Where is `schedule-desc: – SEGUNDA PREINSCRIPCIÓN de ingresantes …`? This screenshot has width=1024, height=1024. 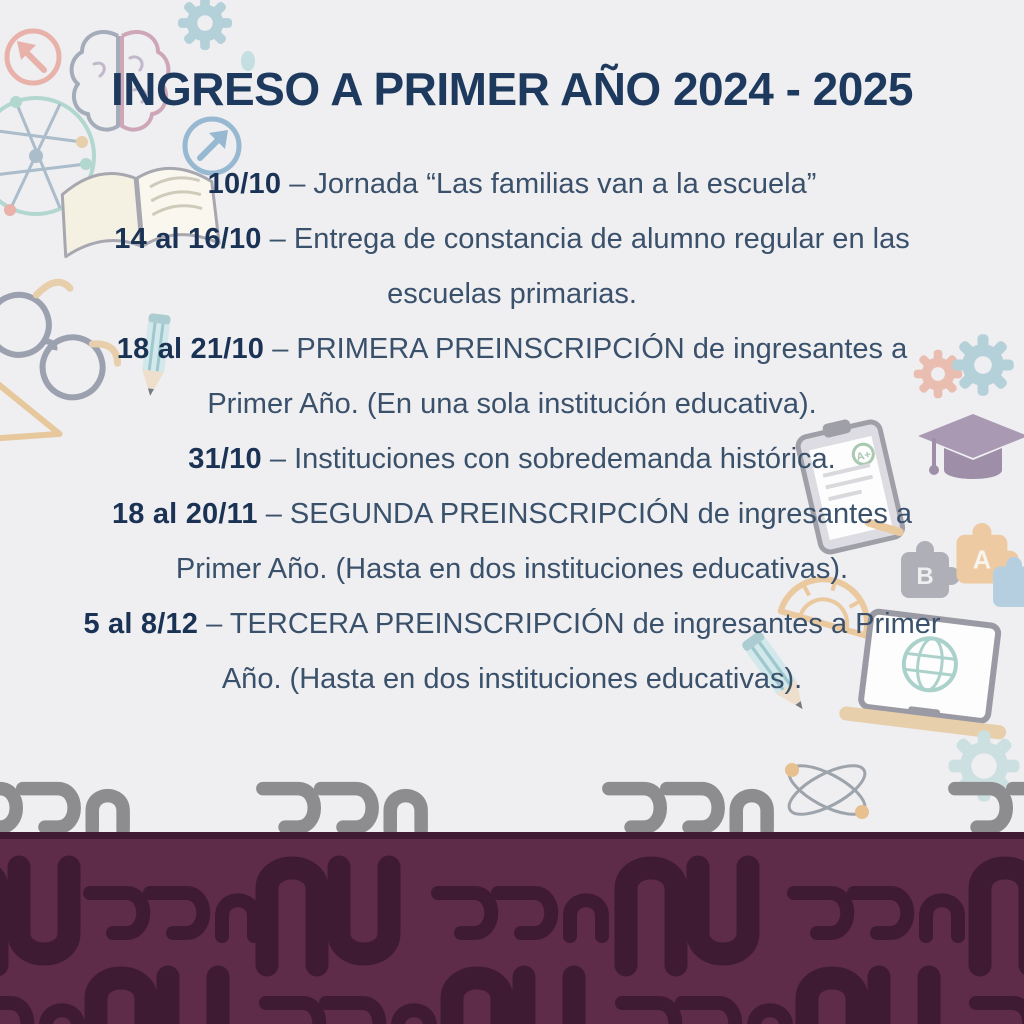 schedule-desc: – SEGUNDA PREINSCRIPCIÓN de ingresantes … is located at coordinates (544, 541).